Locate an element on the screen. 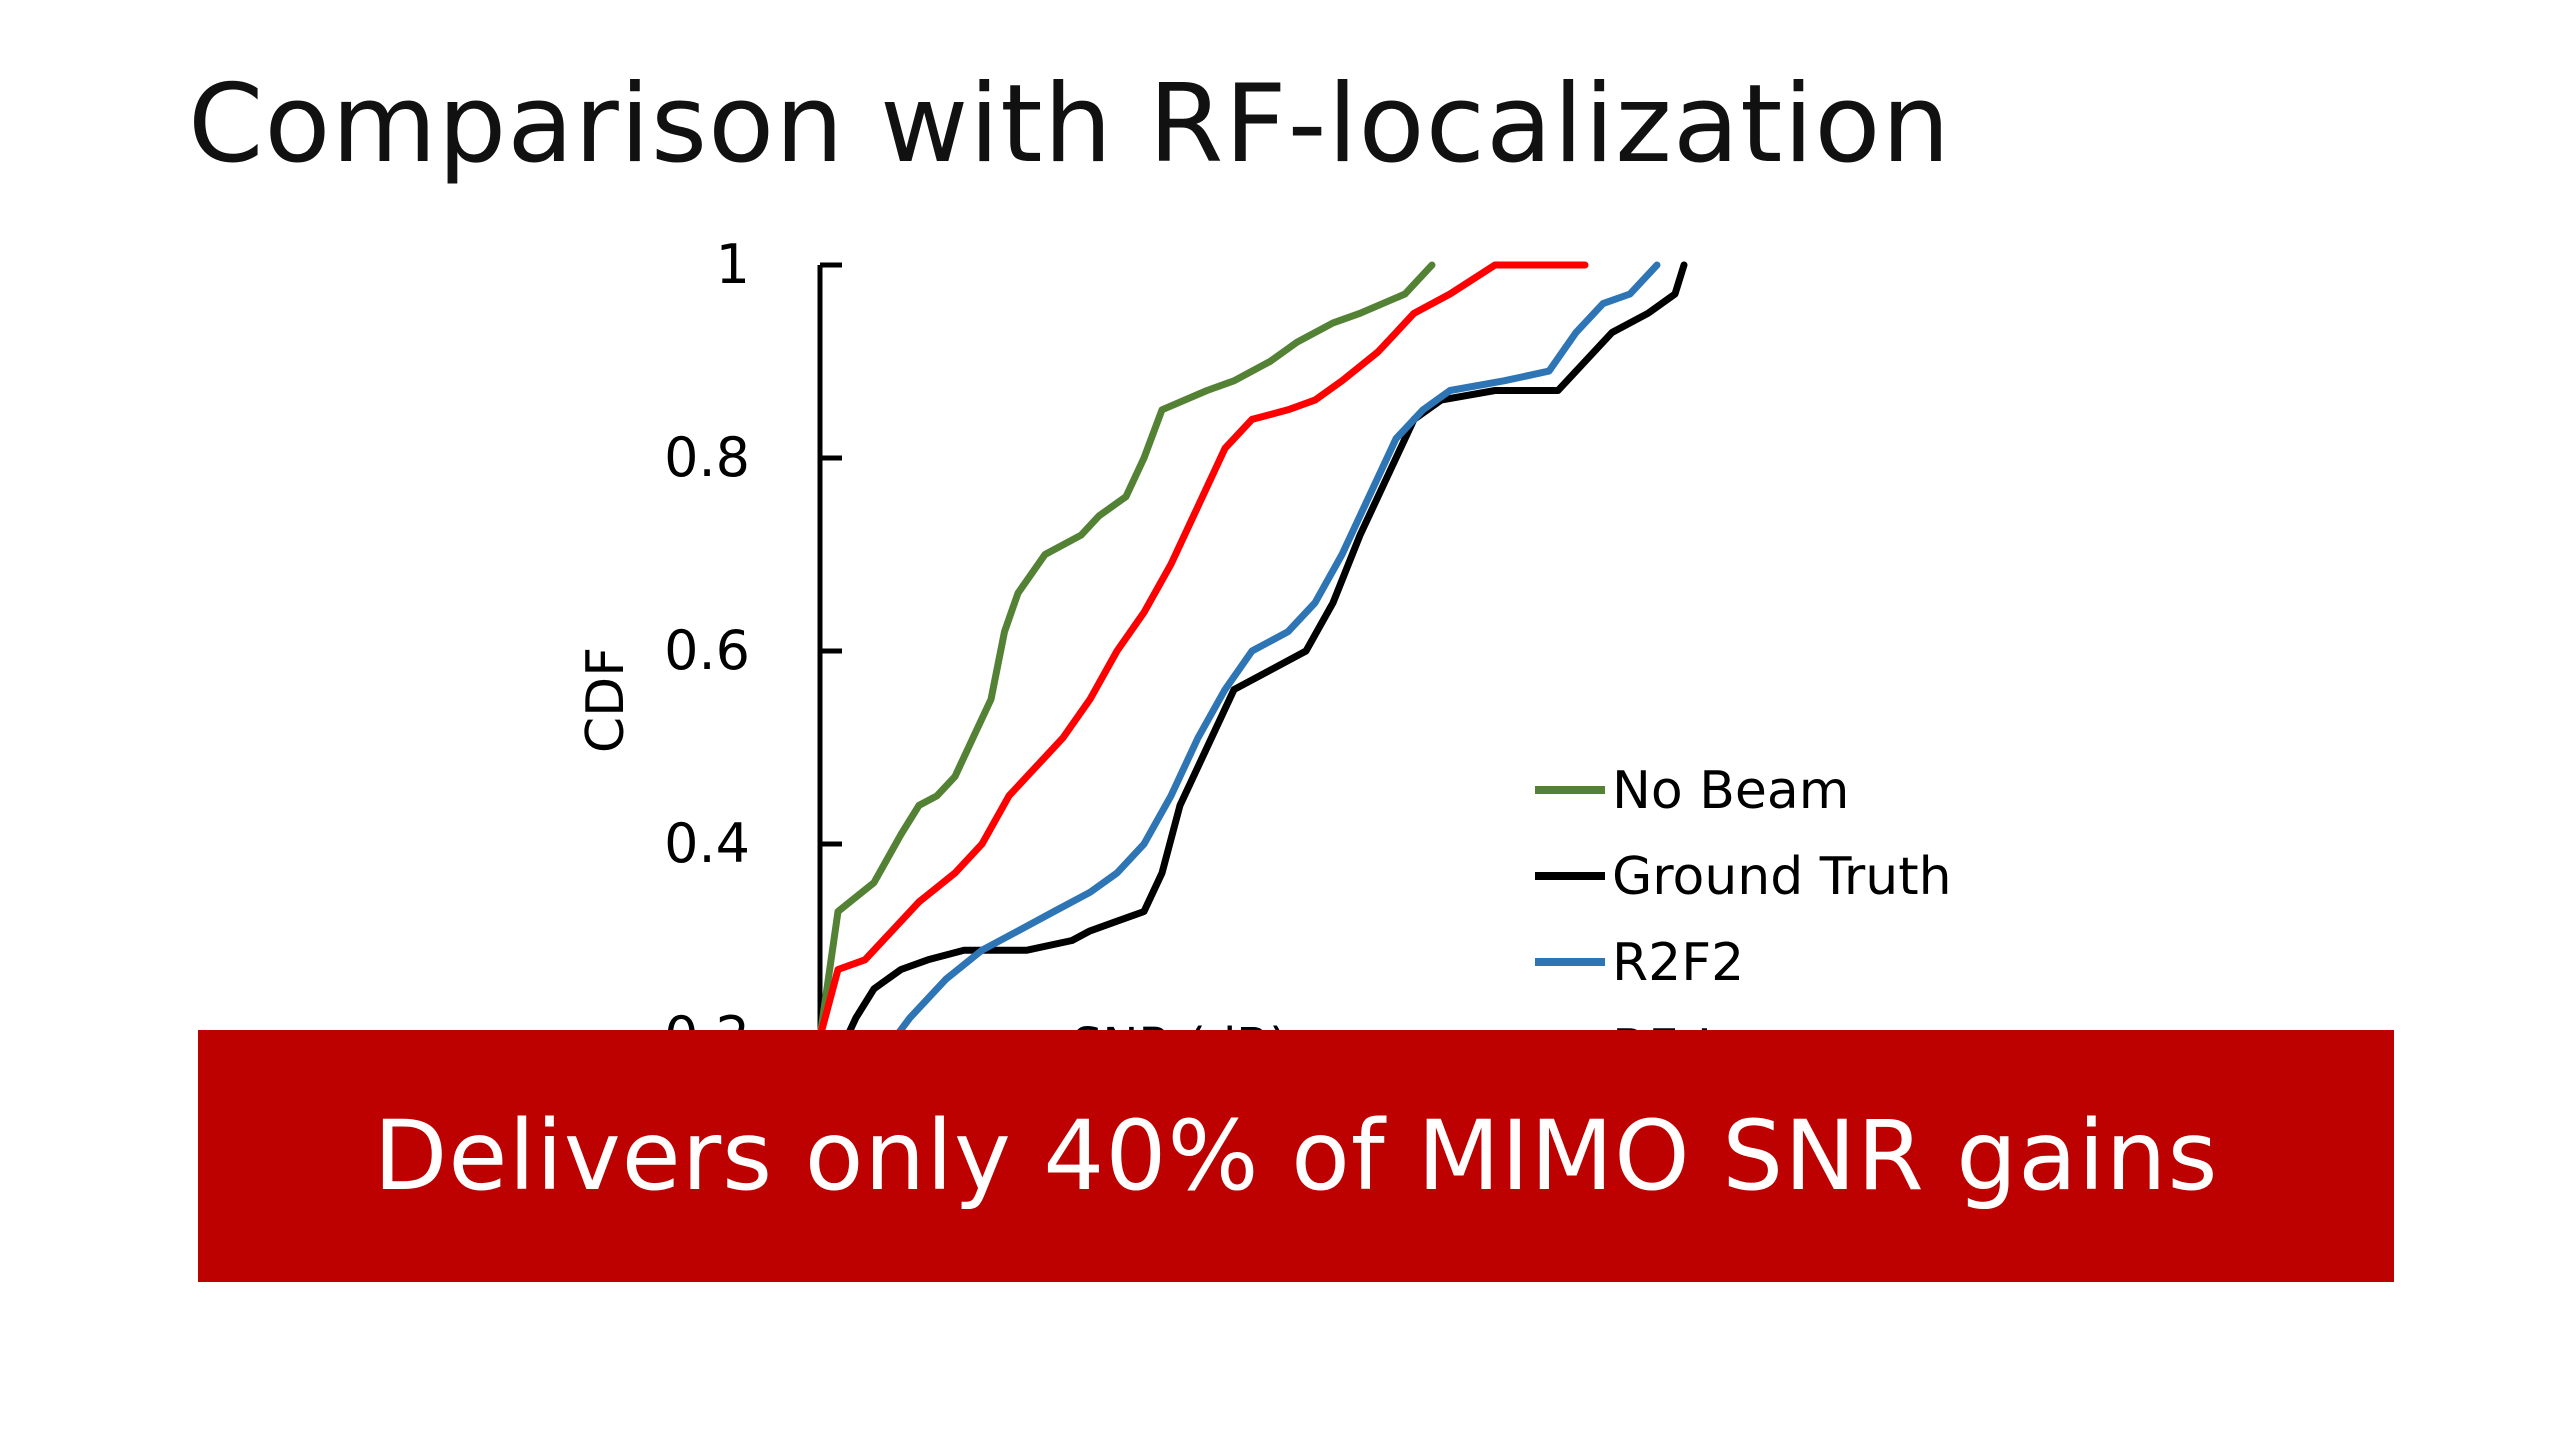 The image size is (2560, 1440). slide-title: Comparison with RF-localization is located at coordinates (1069, 124).